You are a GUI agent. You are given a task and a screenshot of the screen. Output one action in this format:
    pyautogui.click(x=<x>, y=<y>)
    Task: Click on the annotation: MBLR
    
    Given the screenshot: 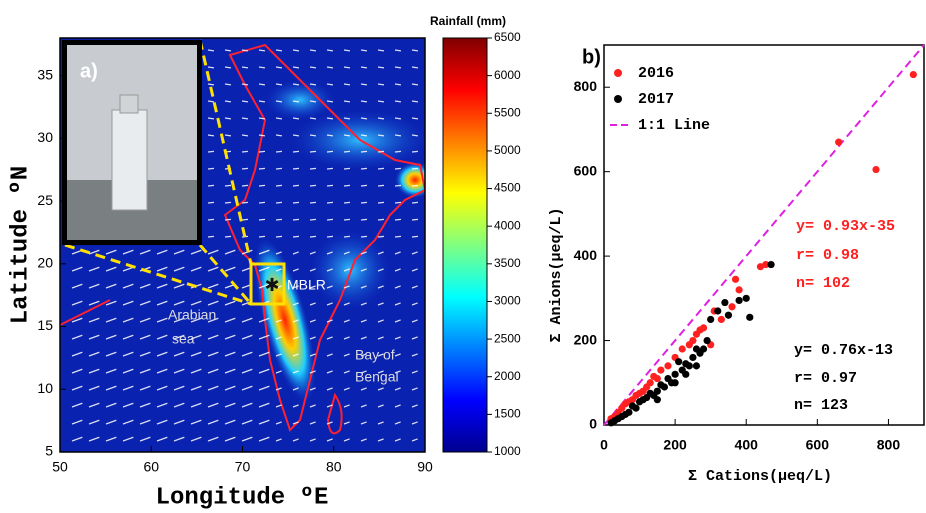 What is the action you would take?
    pyautogui.click(x=306, y=285)
    